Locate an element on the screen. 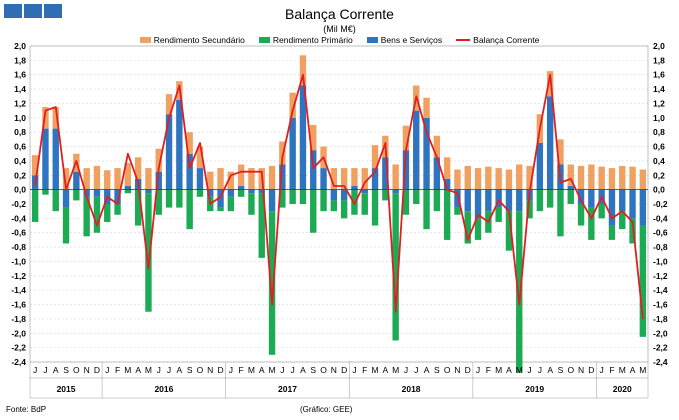 Image resolution: width=679 pixels, height=420 pixels. y-tick-label-left: -1,0 is located at coordinates (18, 261).